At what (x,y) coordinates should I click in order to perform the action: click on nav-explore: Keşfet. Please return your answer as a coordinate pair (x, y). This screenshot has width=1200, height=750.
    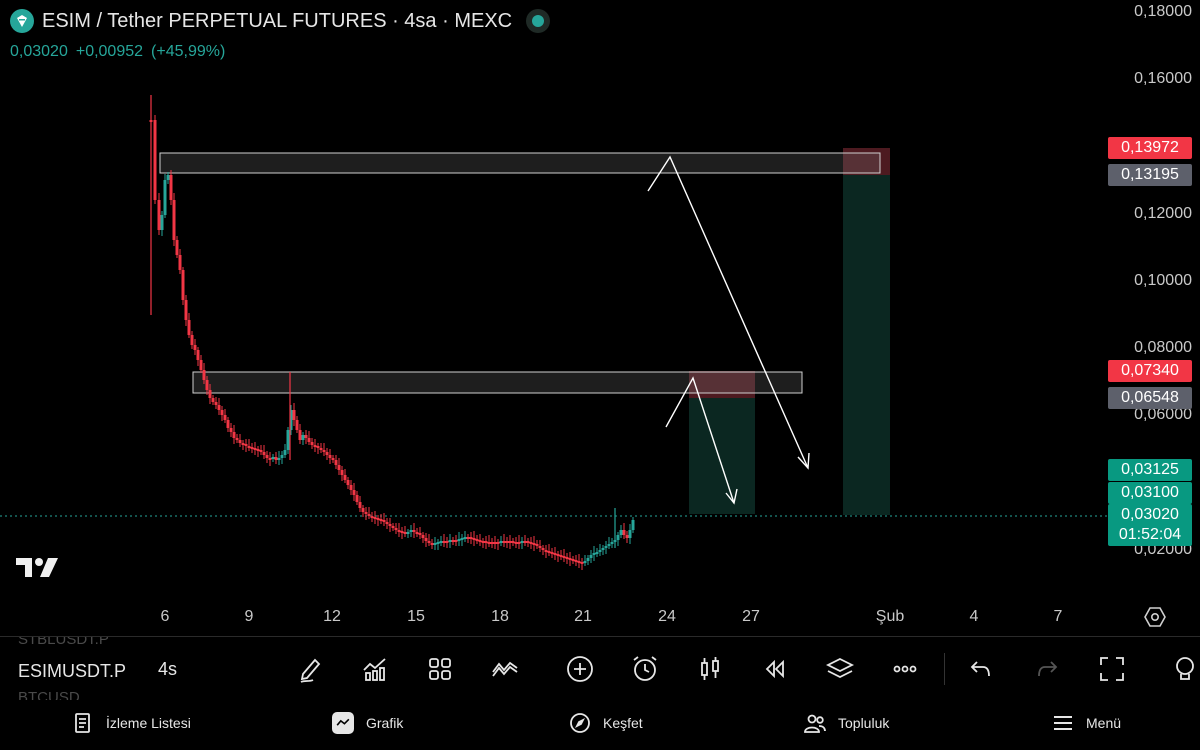
    Looking at the image, I should click on (606, 723).